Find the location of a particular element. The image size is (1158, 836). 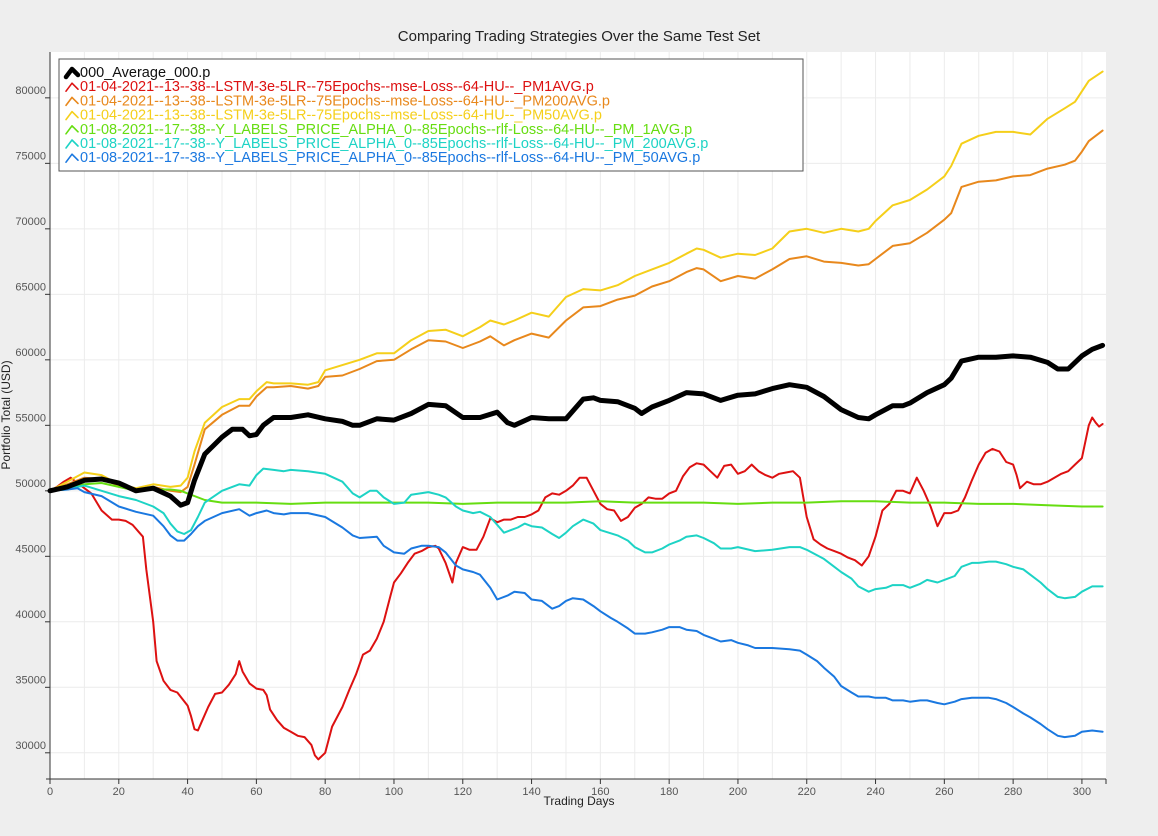

x-tick-label: 100 is located at coordinates (394, 792).